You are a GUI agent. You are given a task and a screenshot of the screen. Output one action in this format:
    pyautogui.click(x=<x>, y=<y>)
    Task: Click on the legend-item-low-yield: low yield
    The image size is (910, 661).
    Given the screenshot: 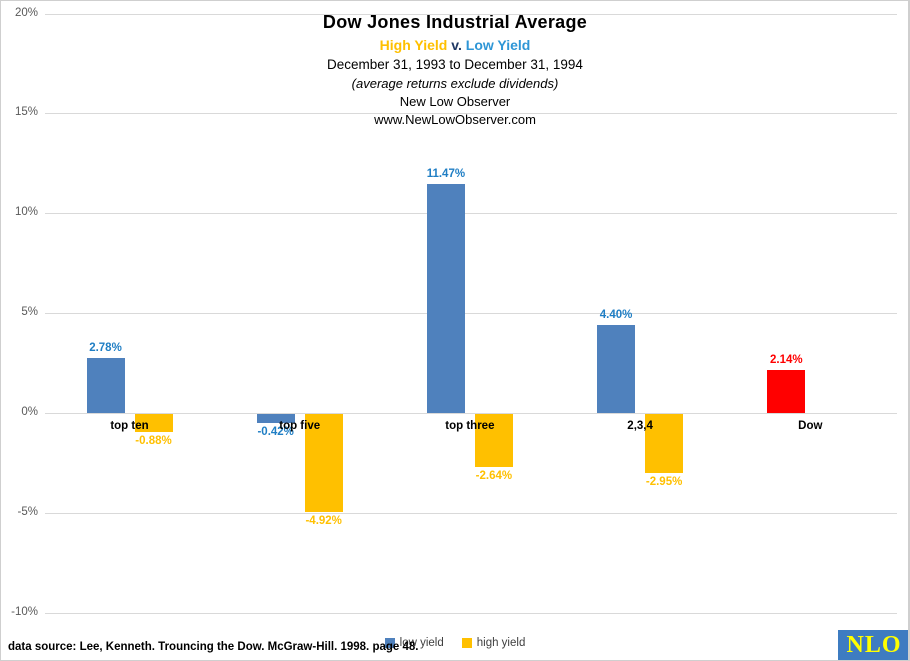 What is the action you would take?
    pyautogui.click(x=414, y=643)
    